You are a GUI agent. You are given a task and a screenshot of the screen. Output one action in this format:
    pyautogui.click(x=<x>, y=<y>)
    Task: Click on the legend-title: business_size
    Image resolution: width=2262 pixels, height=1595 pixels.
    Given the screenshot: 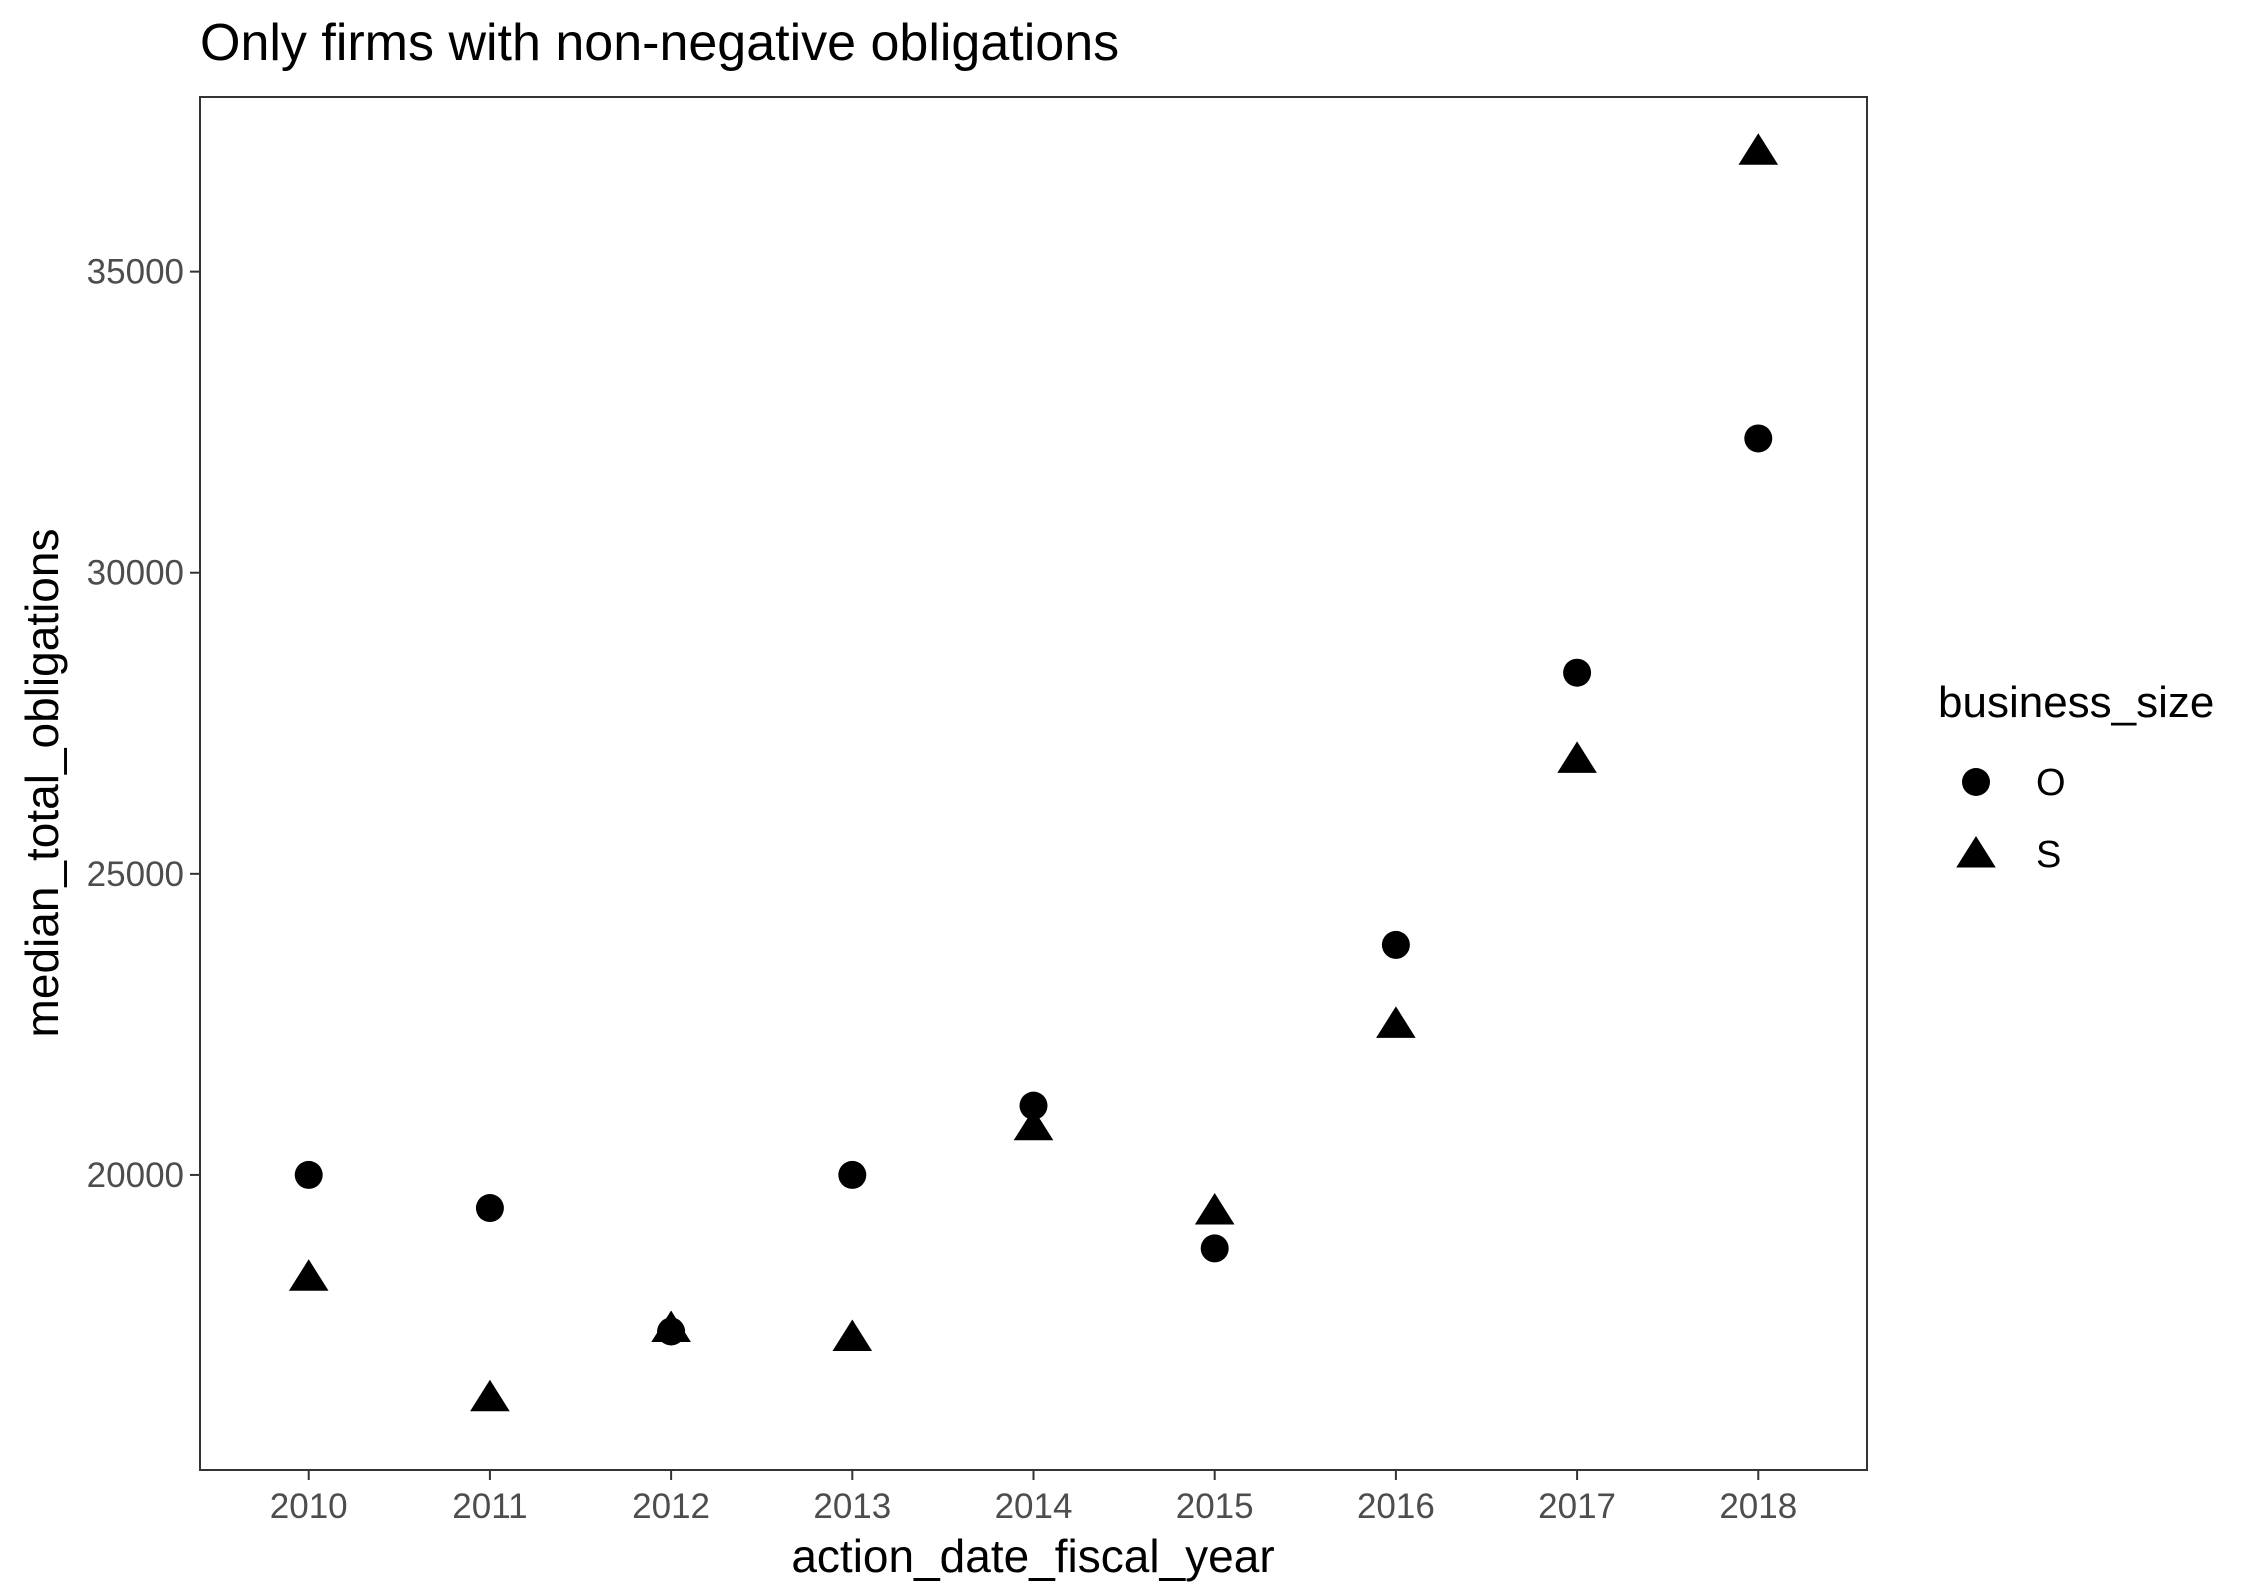 What is the action you would take?
    pyautogui.click(x=2076, y=702)
    